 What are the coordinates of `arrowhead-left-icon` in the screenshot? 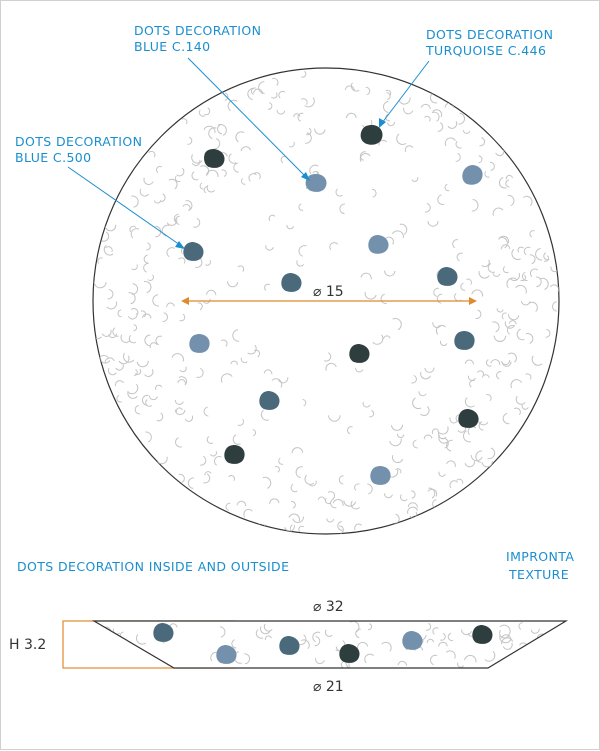 It's located at (185, 301).